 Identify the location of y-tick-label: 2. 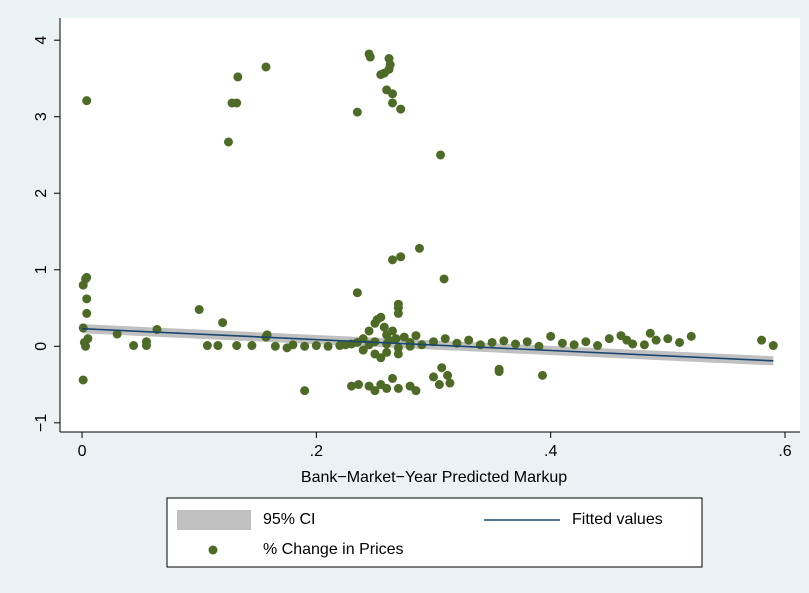
(41, 193).